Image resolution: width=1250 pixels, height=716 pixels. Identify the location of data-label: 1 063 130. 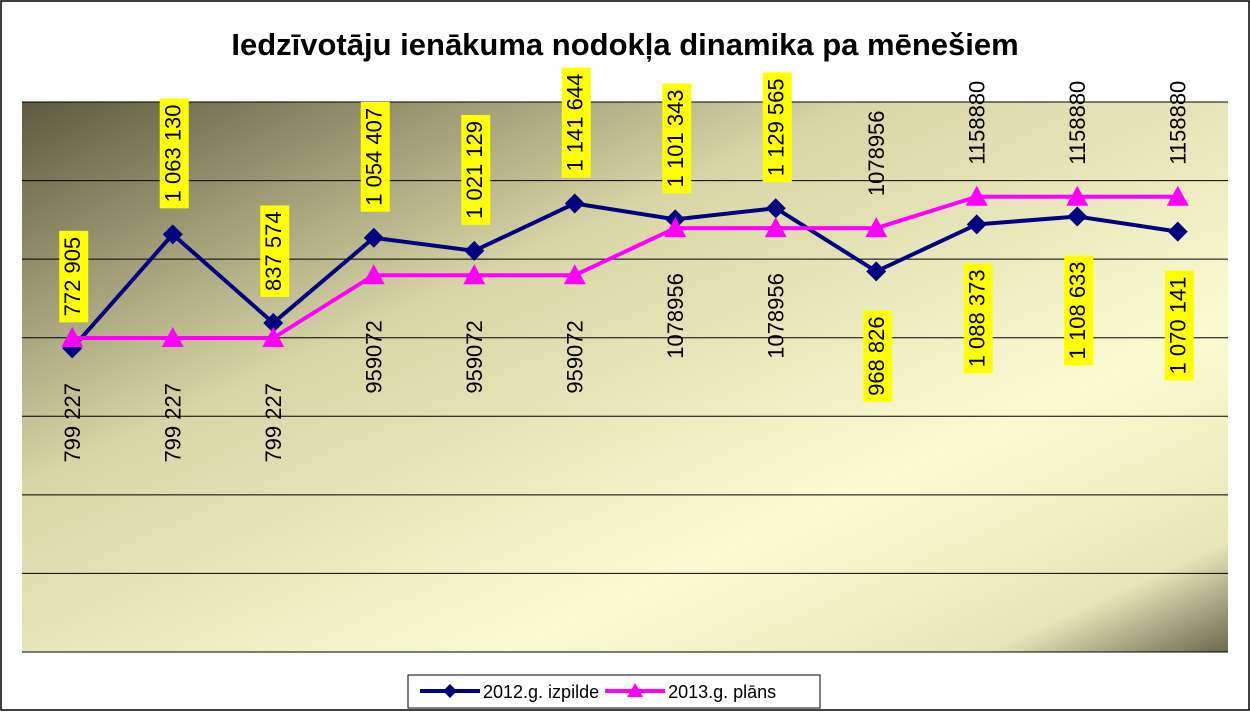
(173, 153).